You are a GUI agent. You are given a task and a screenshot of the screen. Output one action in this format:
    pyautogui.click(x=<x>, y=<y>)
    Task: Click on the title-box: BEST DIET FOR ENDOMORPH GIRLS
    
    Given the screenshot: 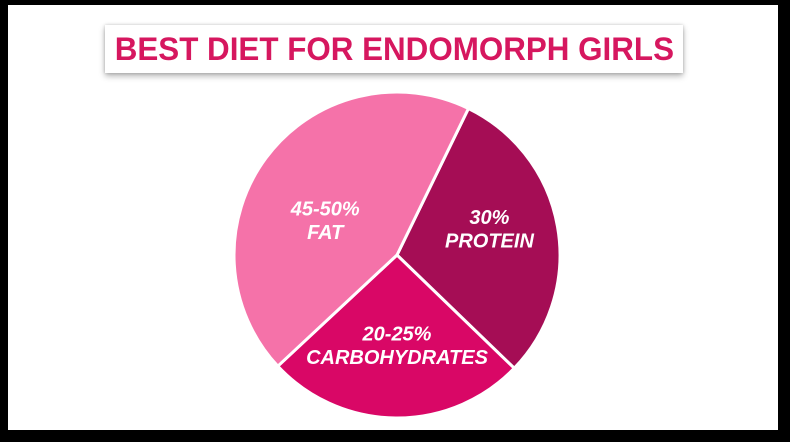 What is the action you would take?
    pyautogui.click(x=394, y=49)
    